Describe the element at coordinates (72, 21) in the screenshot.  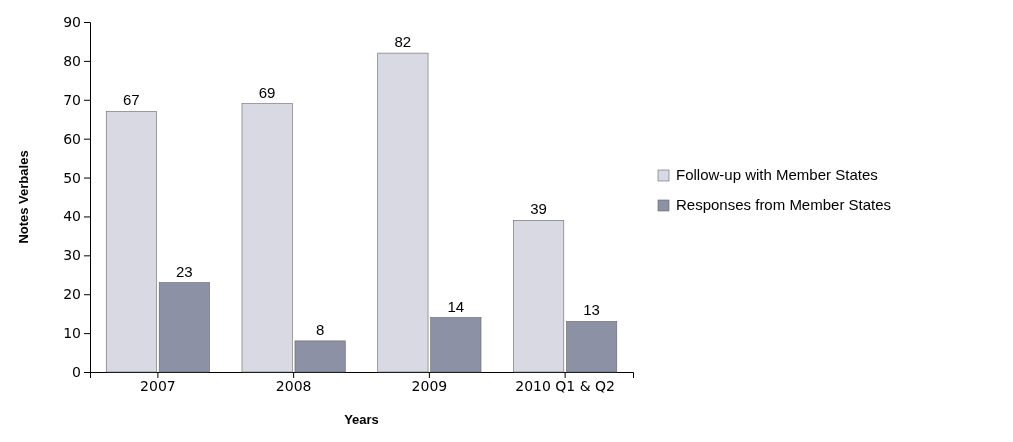
I see `y-tick-label: 90` at that location.